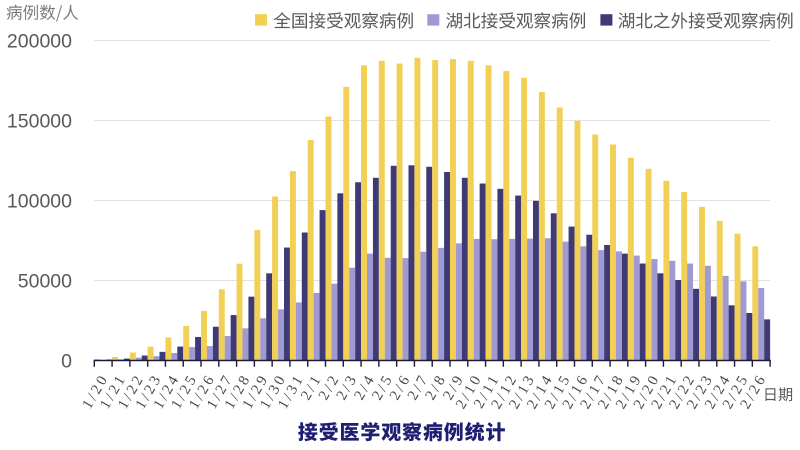 The height and width of the screenshot is (450, 800). Describe the element at coordinates (45, 282) in the screenshot. I see `svg-text: 50000` at that location.